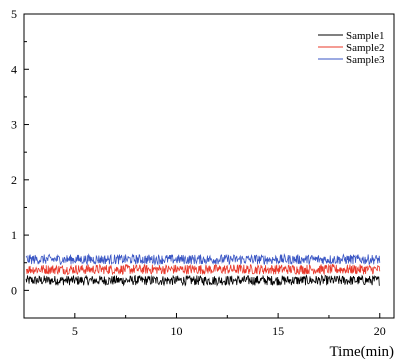  Describe the element at coordinates (365, 36) in the screenshot. I see `legend-label-1: Sample1` at that location.